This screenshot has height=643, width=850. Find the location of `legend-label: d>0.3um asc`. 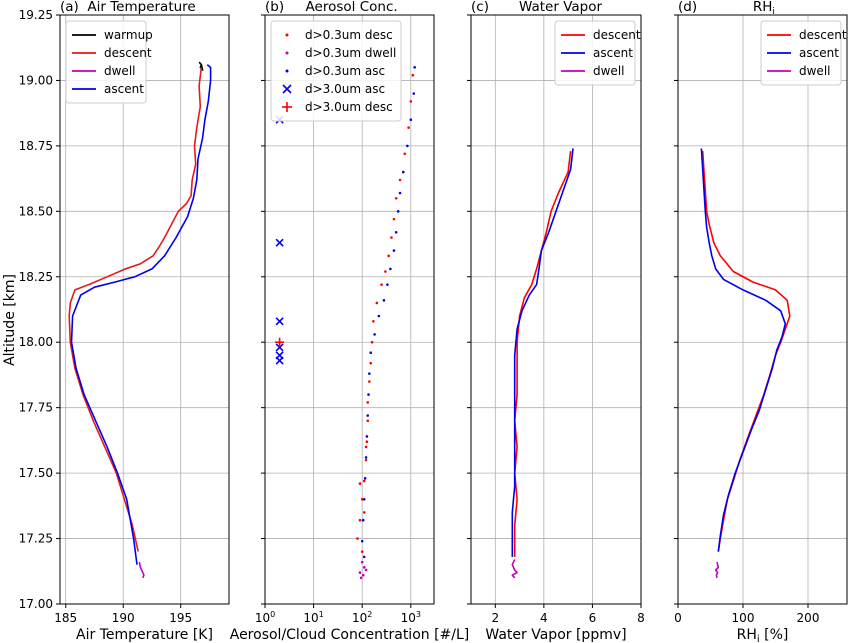

legend-label: d>0.3um asc is located at coordinates (345, 71).